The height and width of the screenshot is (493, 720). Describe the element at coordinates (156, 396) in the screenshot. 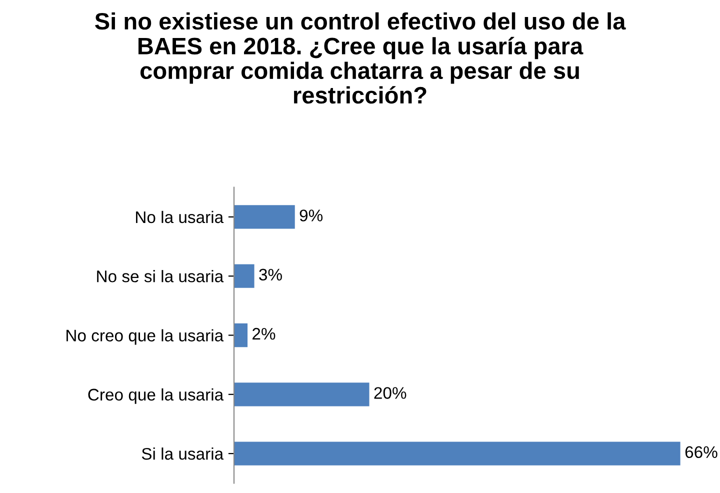

I see `y-tick-label: Creo que la usaria` at that location.